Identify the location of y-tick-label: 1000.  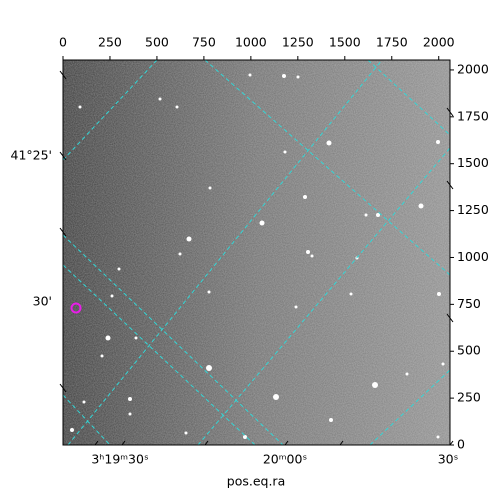
(473, 256).